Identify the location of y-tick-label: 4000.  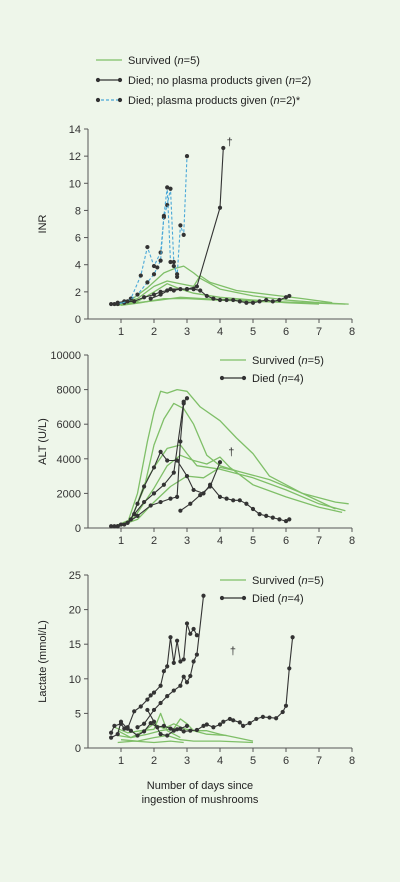
(69, 460).